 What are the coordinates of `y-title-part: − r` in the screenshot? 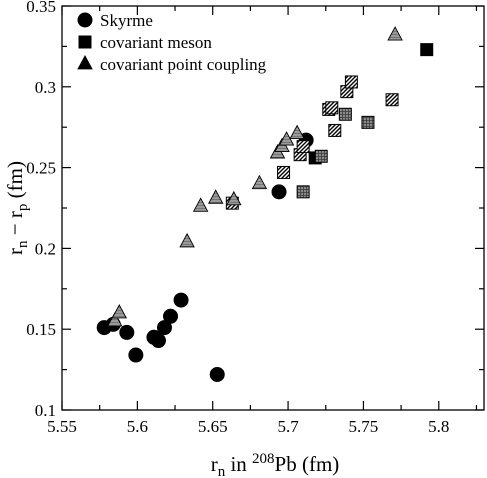 It's located at (15, 225).